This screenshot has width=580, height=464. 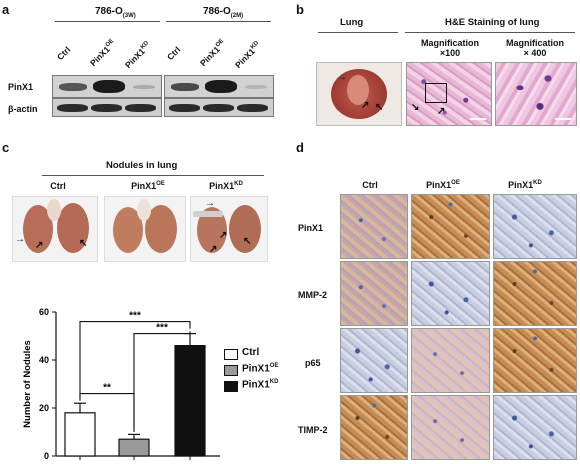 What do you see at coordinates (492, 22) in the screenshot?
I see `he-label: H&E Staining of lung` at bounding box center [492, 22].